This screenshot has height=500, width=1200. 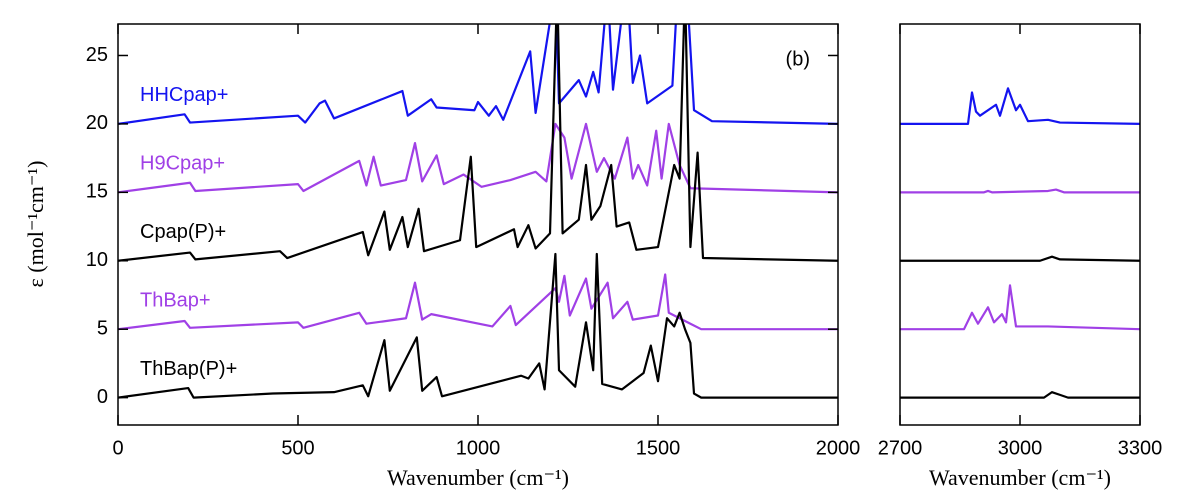 What do you see at coordinates (97, 123) in the screenshot?
I see `y-tick-label: 20` at bounding box center [97, 123].